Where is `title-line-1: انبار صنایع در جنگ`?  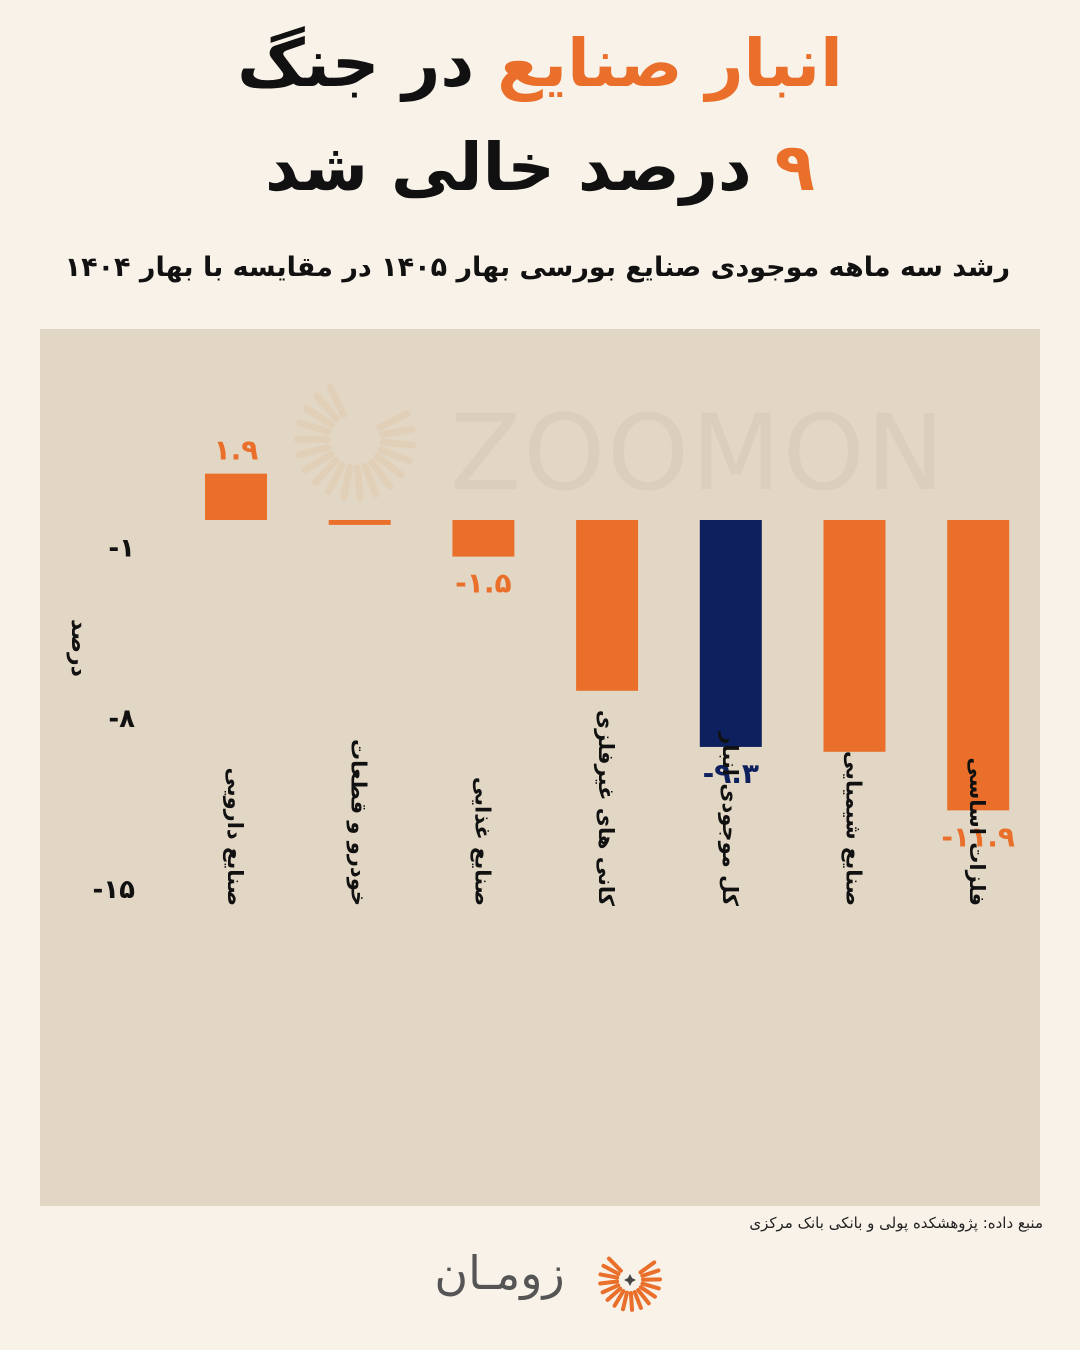 title-line-1: انبار صنایع در جنگ is located at coordinates (540, 64).